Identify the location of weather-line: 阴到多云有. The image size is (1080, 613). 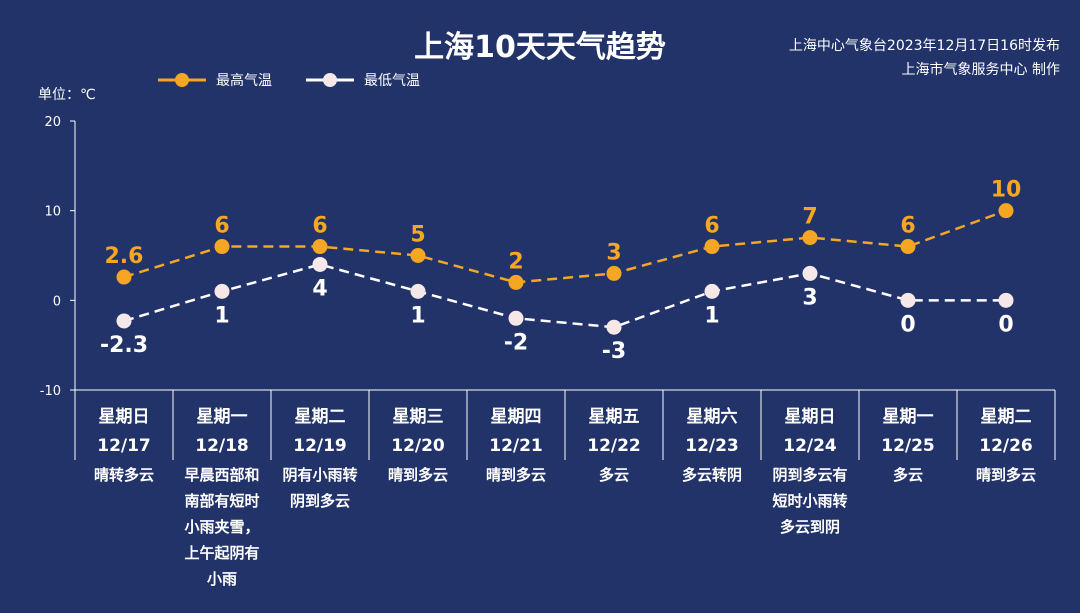
(810, 475).